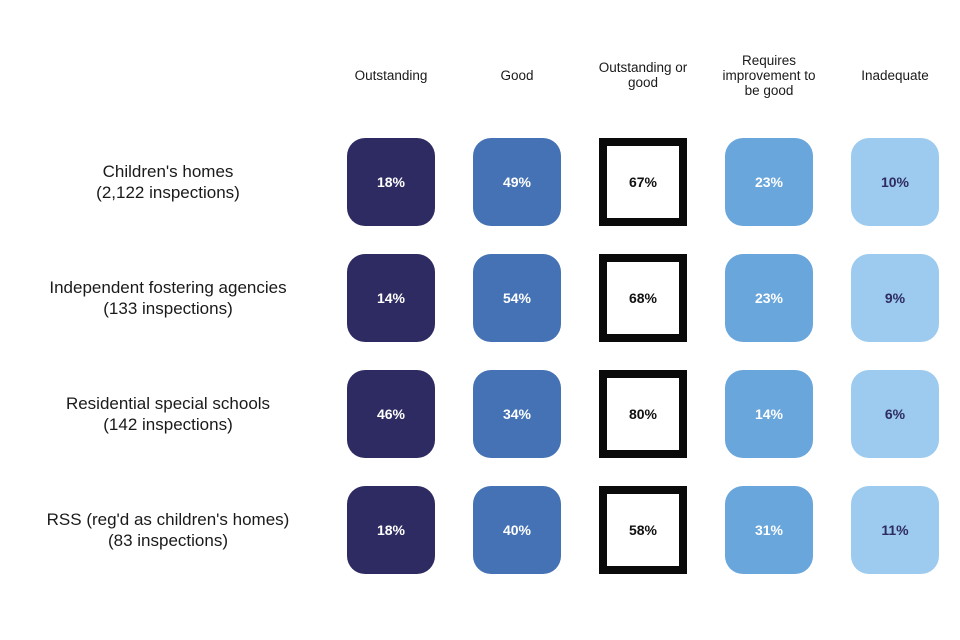 Image resolution: width=960 pixels, height=640 pixels. I want to click on table-row: 11%, so click(895, 530).